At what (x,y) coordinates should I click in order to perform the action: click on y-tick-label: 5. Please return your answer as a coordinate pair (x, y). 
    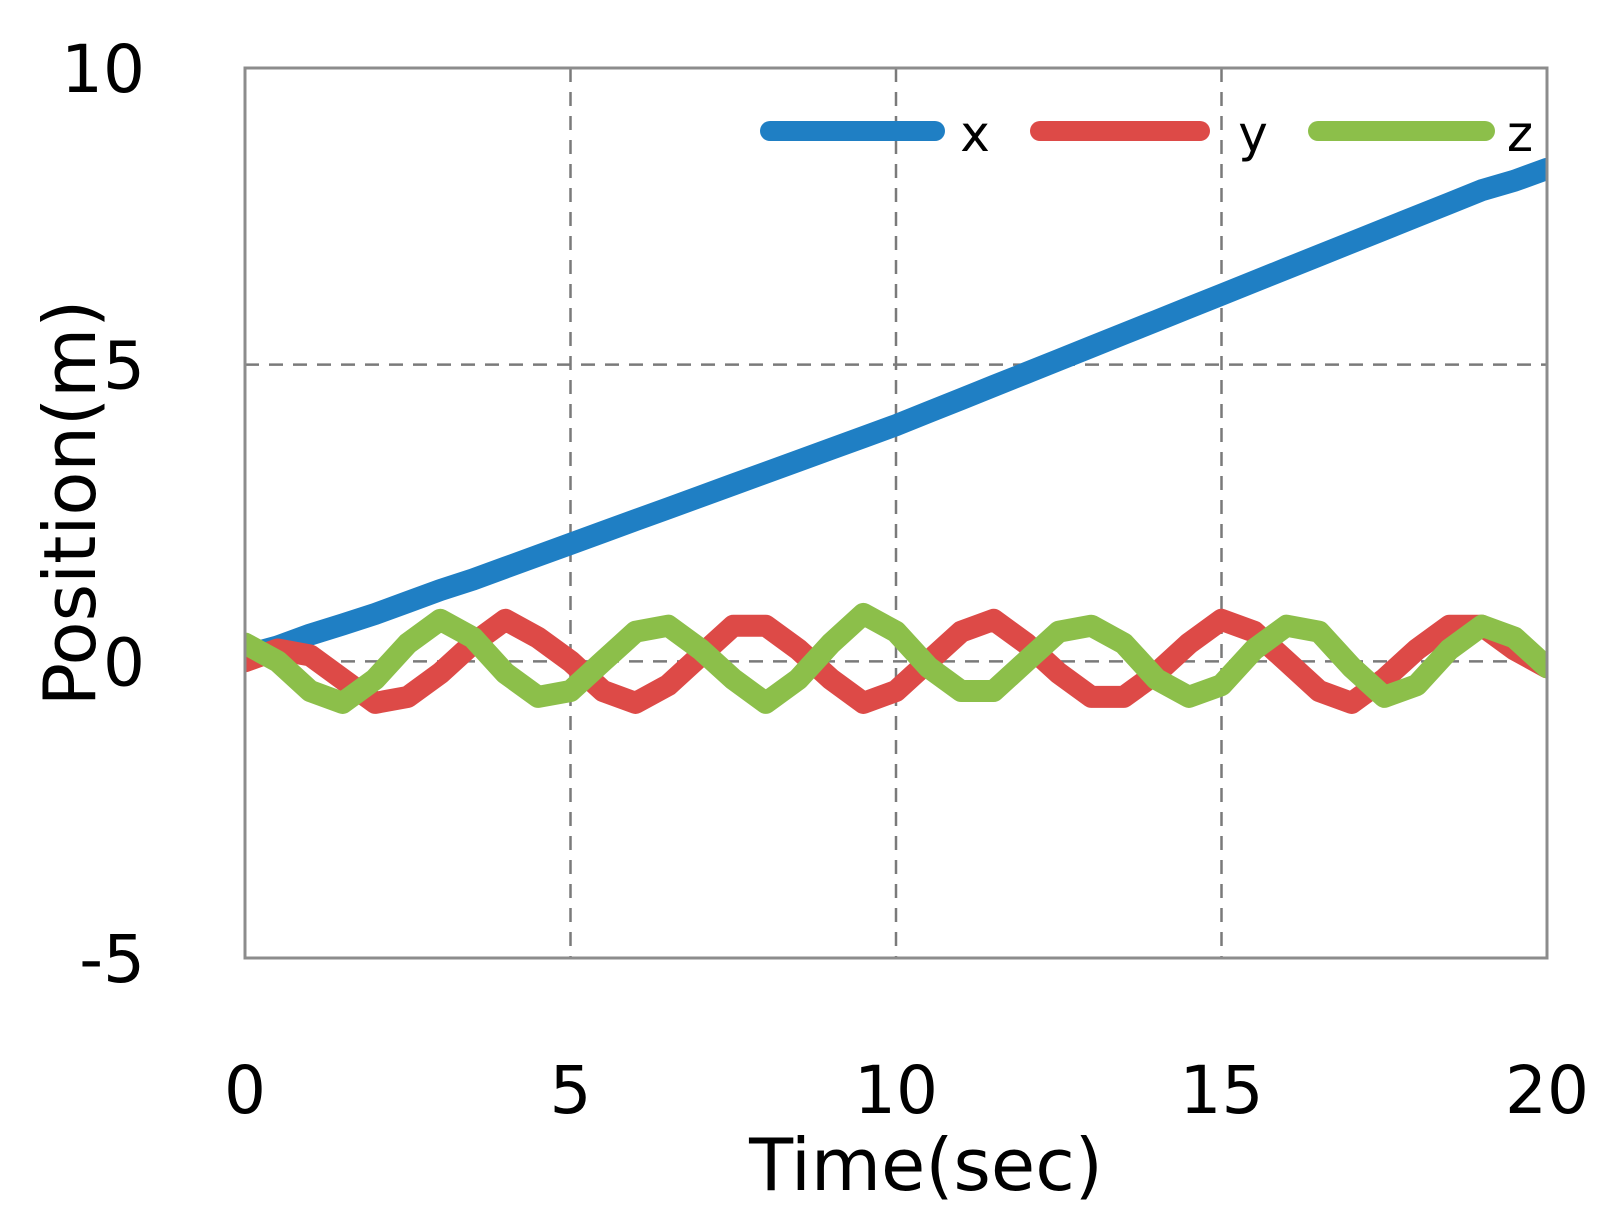
    Looking at the image, I should click on (124, 366).